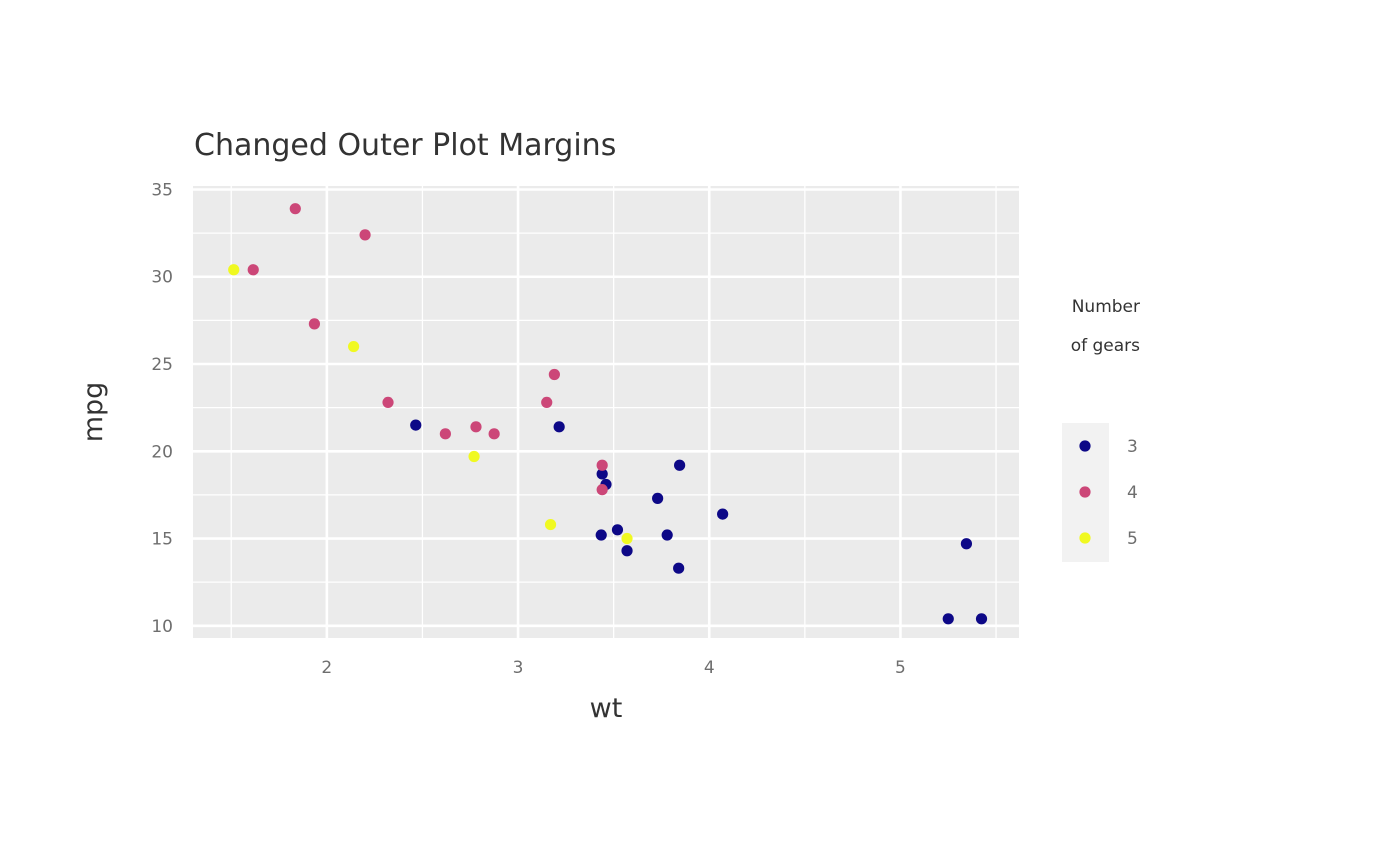 This screenshot has height=866, width=1400. I want to click on y-tick-label: 35, so click(162, 190).